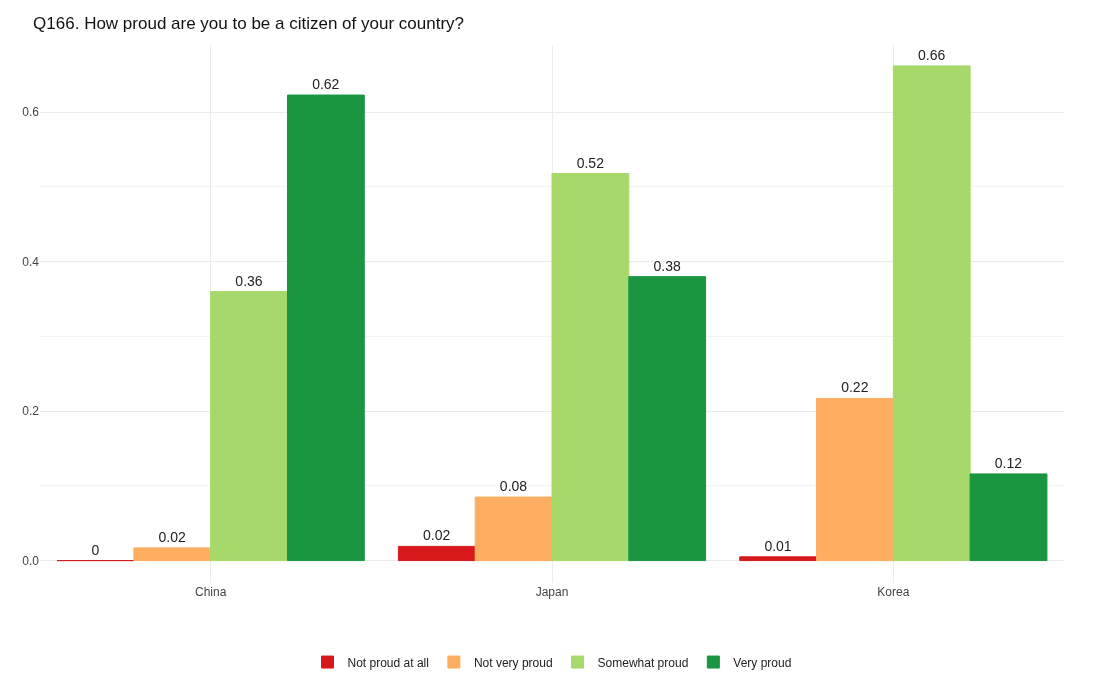  What do you see at coordinates (893, 592) in the screenshot?
I see `x-tick-label: Korea` at bounding box center [893, 592].